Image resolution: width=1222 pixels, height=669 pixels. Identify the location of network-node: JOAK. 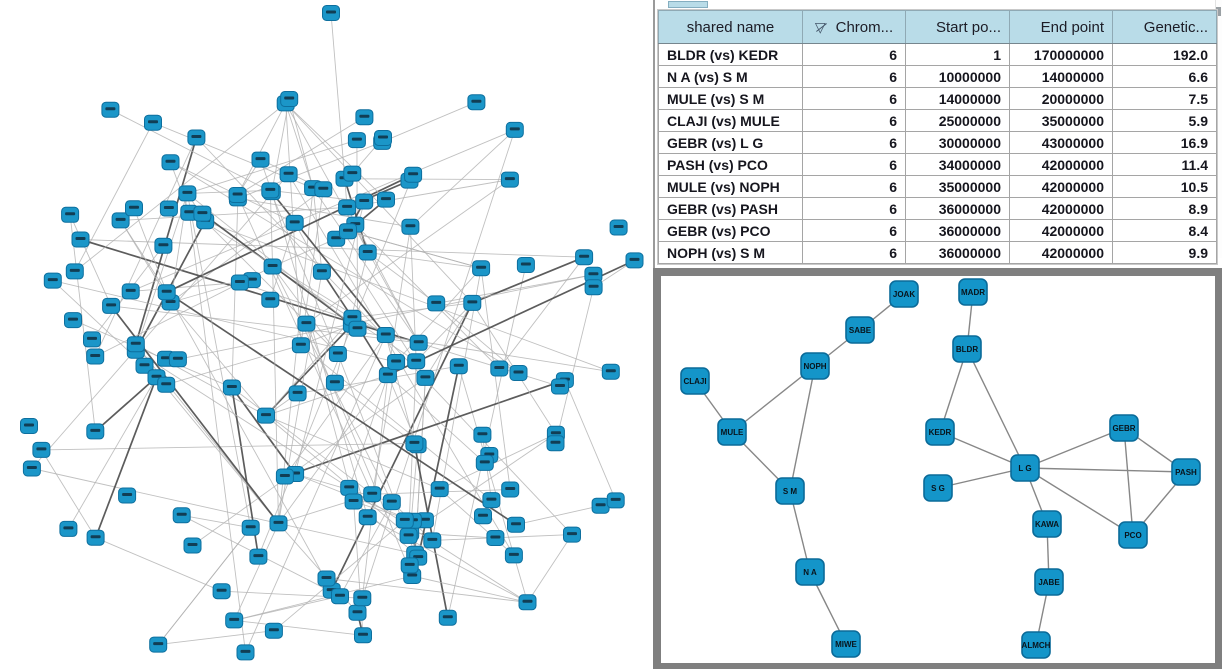
(904, 294).